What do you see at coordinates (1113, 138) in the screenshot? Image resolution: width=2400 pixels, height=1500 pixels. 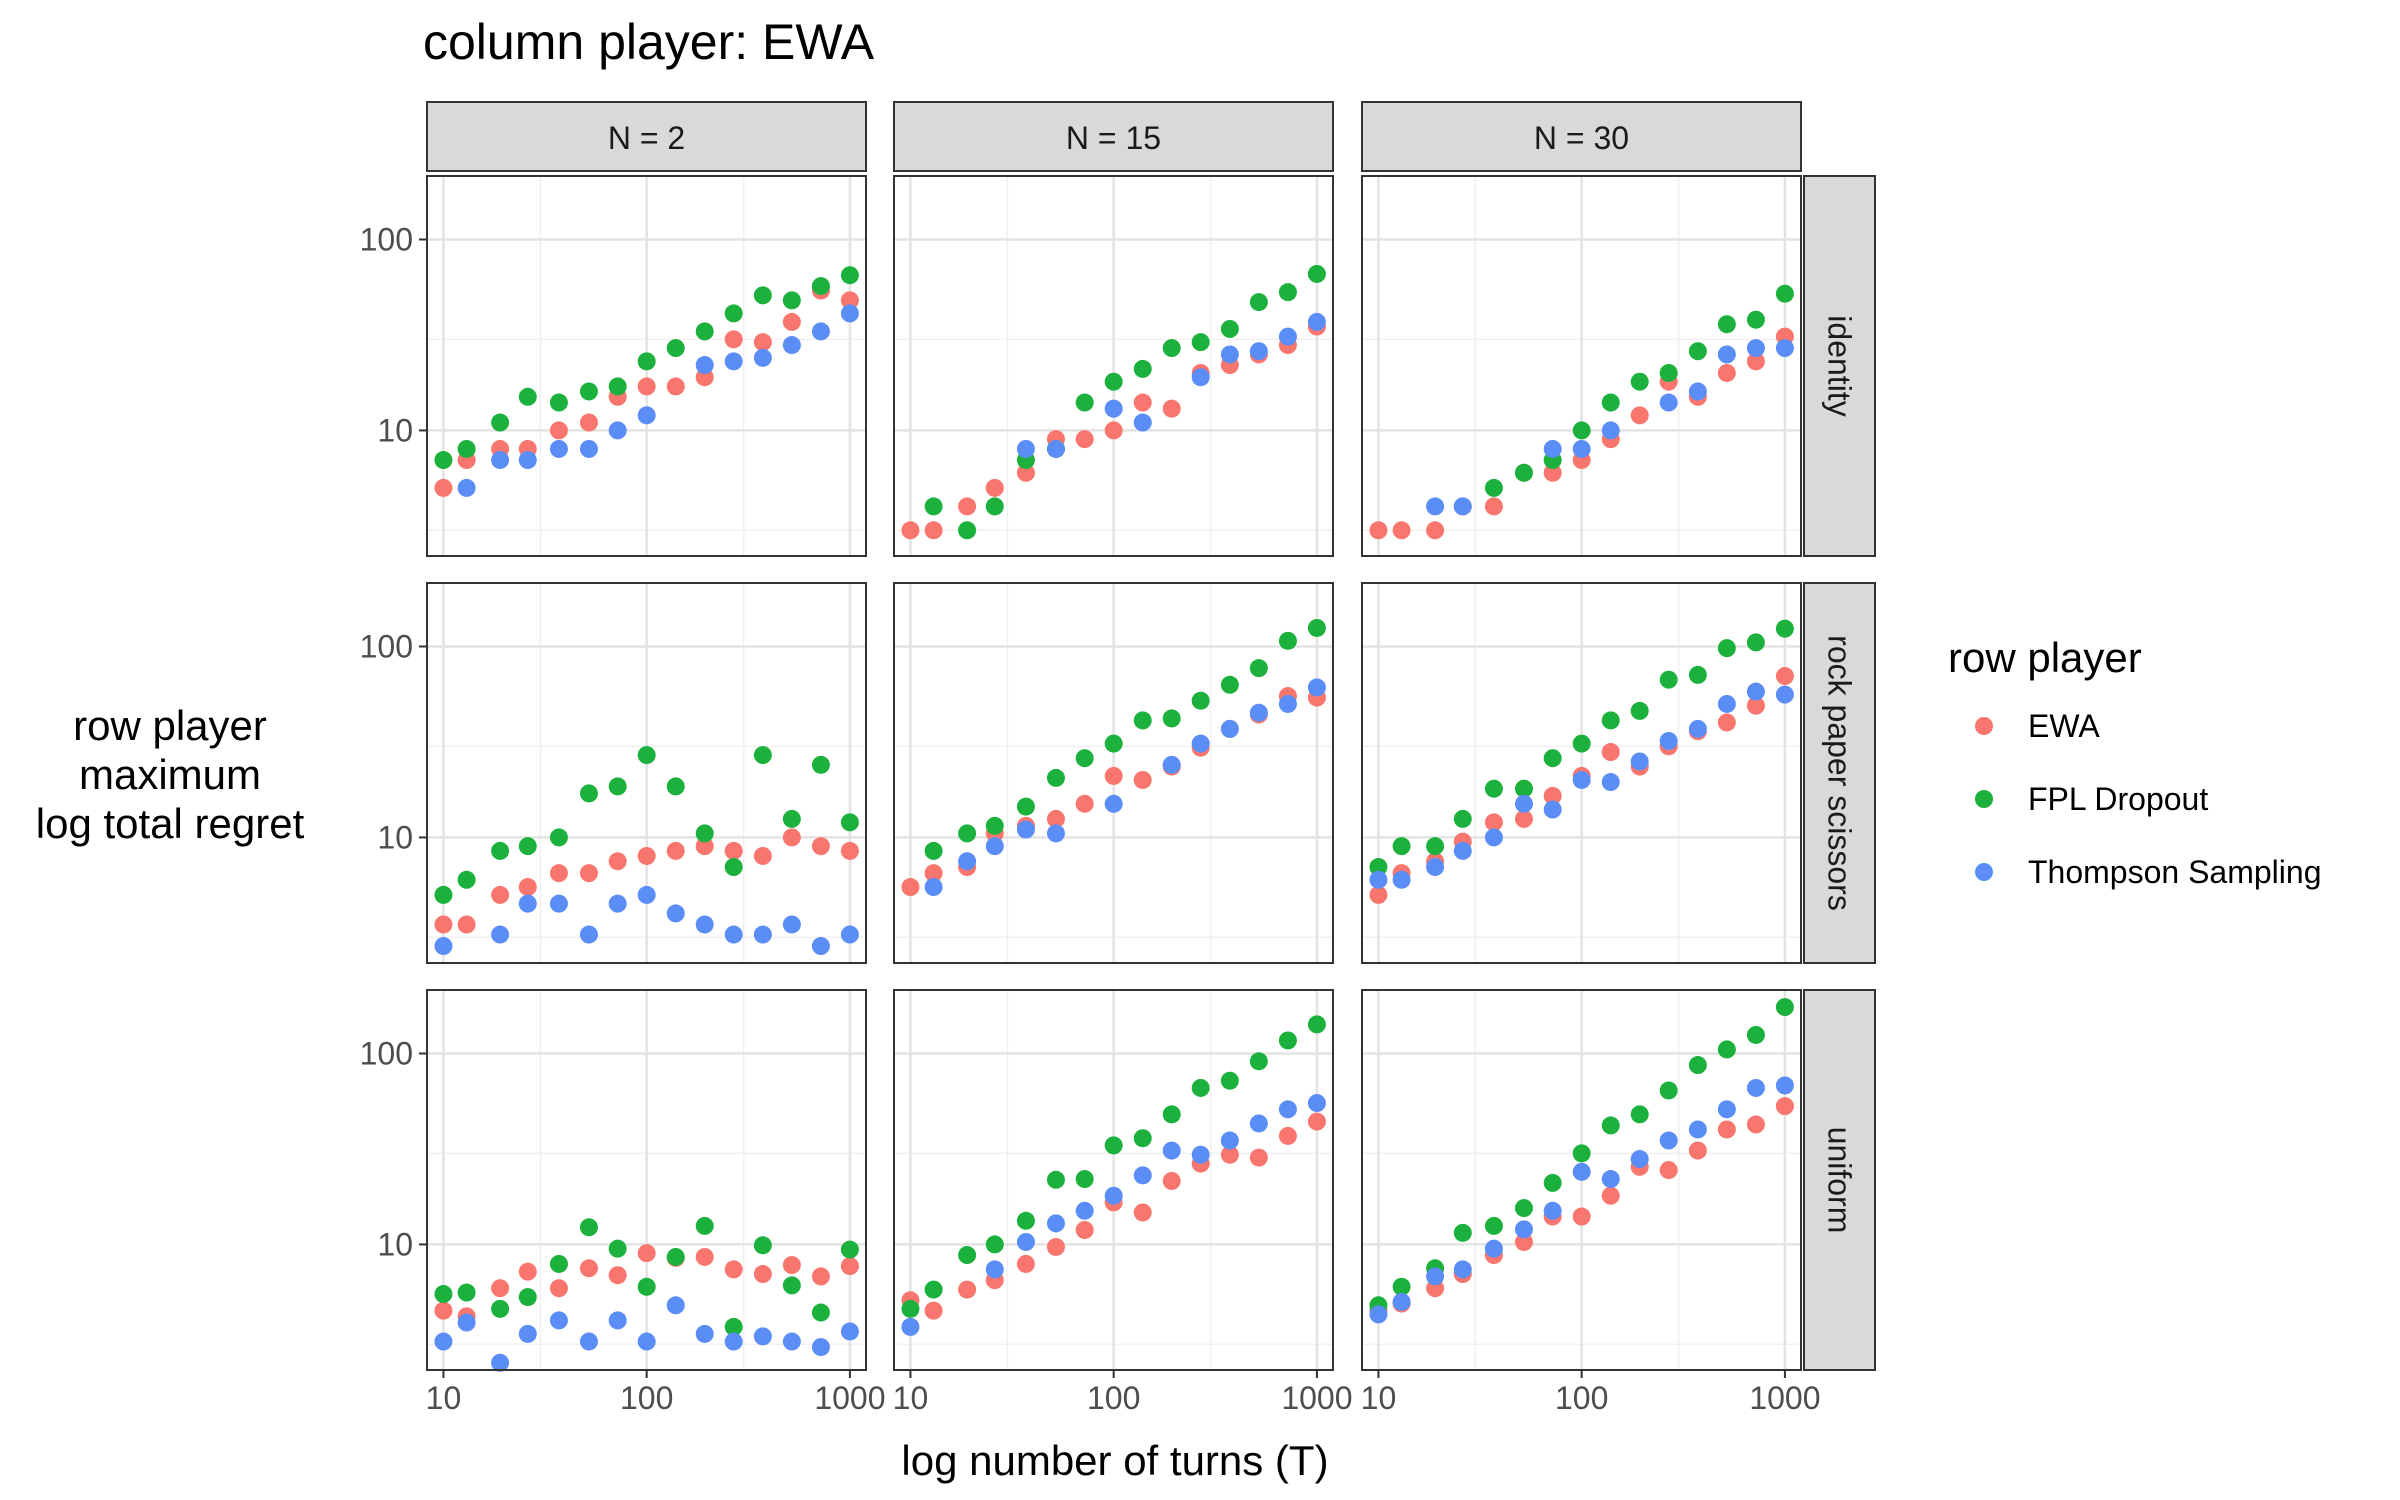 I see `column-strip-label: N = 15` at bounding box center [1113, 138].